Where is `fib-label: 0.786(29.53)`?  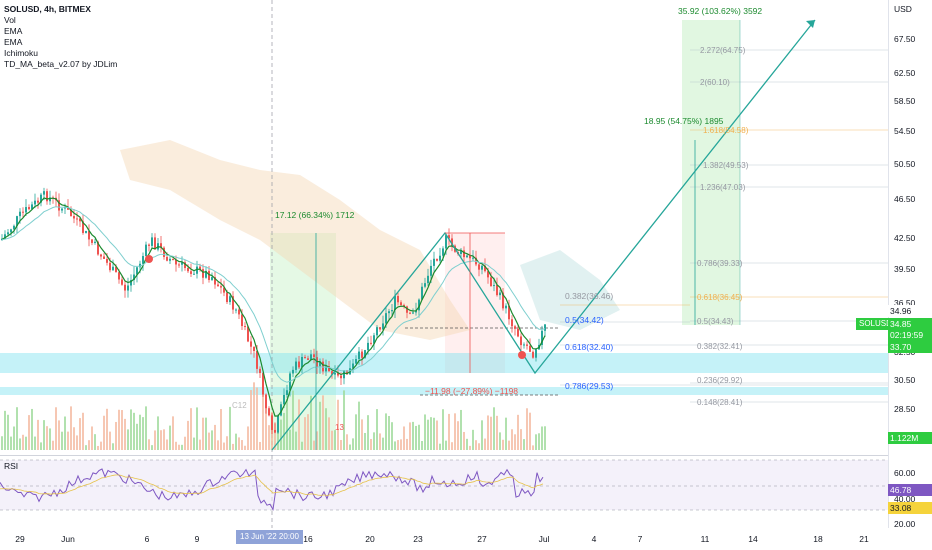
fib-label: 0.786(29.53) is located at coordinates (589, 386).